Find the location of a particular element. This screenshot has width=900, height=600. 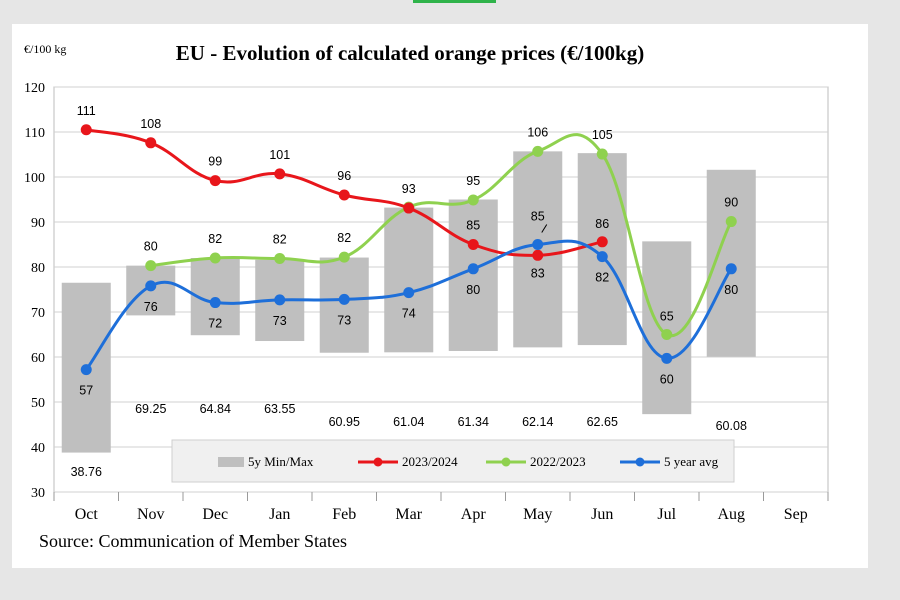

range-min-label: 63.55 is located at coordinates (279, 409).